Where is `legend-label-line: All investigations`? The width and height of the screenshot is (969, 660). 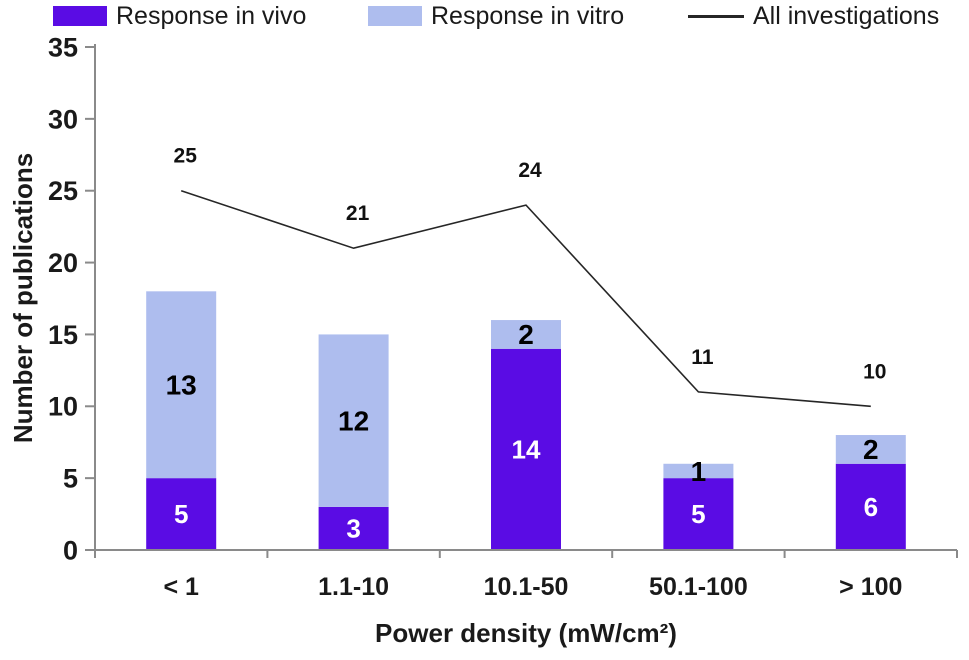
legend-label-line: All investigations is located at coordinates (846, 15).